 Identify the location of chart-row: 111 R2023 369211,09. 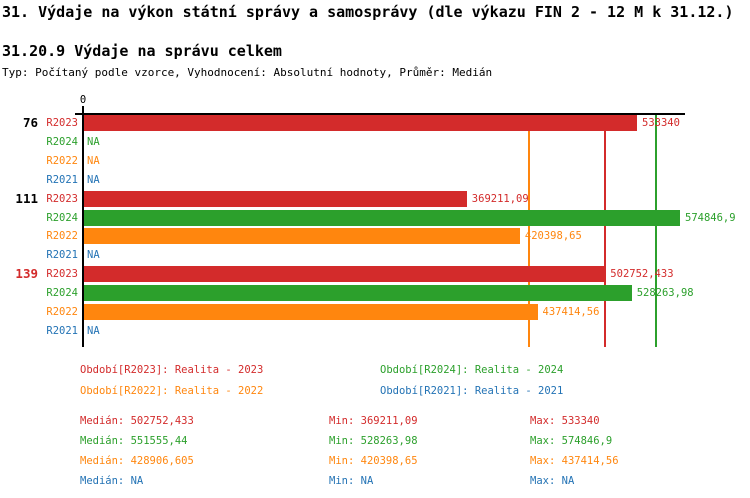
(375, 198).